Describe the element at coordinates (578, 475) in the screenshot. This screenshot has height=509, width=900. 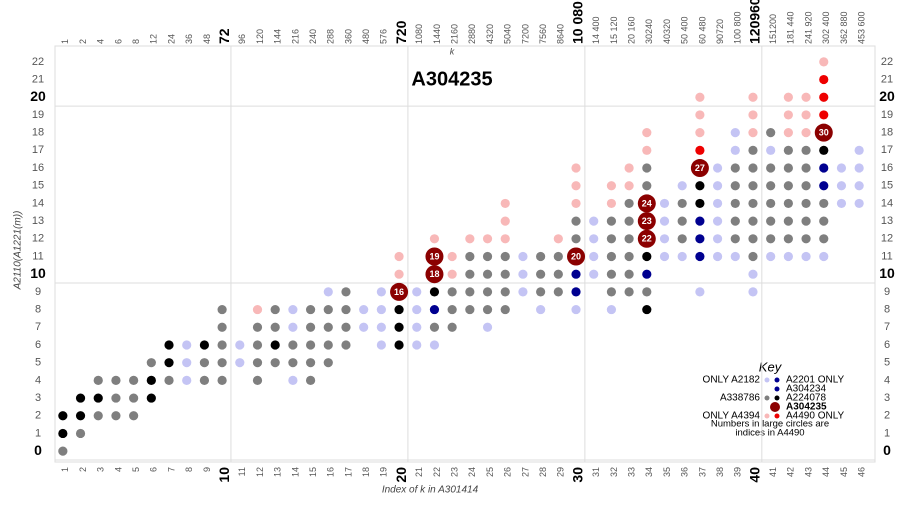
I see `x-tick-label: 30` at that location.